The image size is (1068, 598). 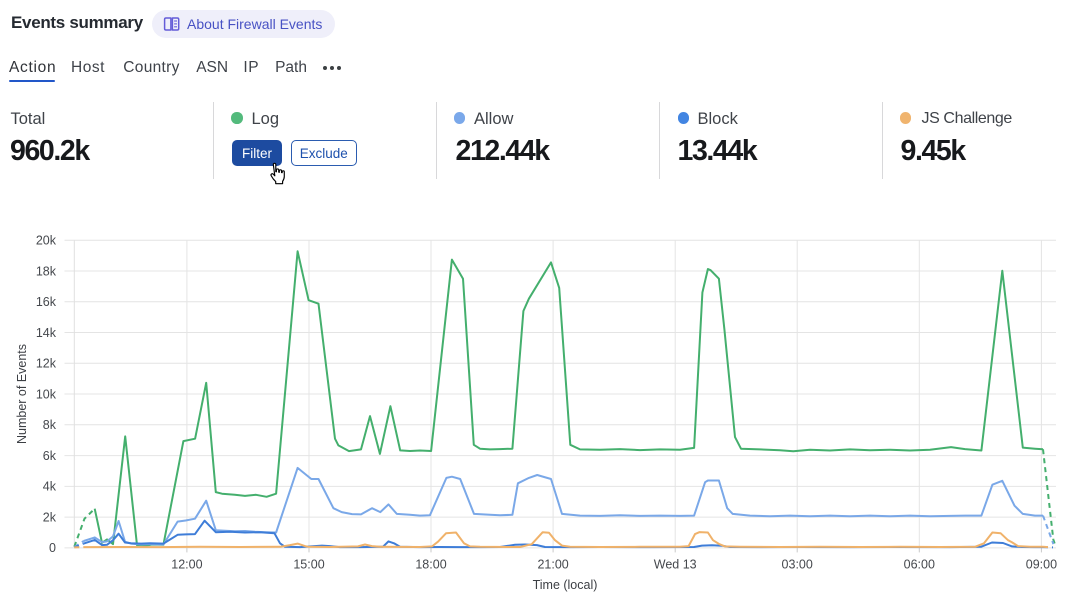 What do you see at coordinates (50, 487) in the screenshot?
I see `svg-text: 4k` at bounding box center [50, 487].